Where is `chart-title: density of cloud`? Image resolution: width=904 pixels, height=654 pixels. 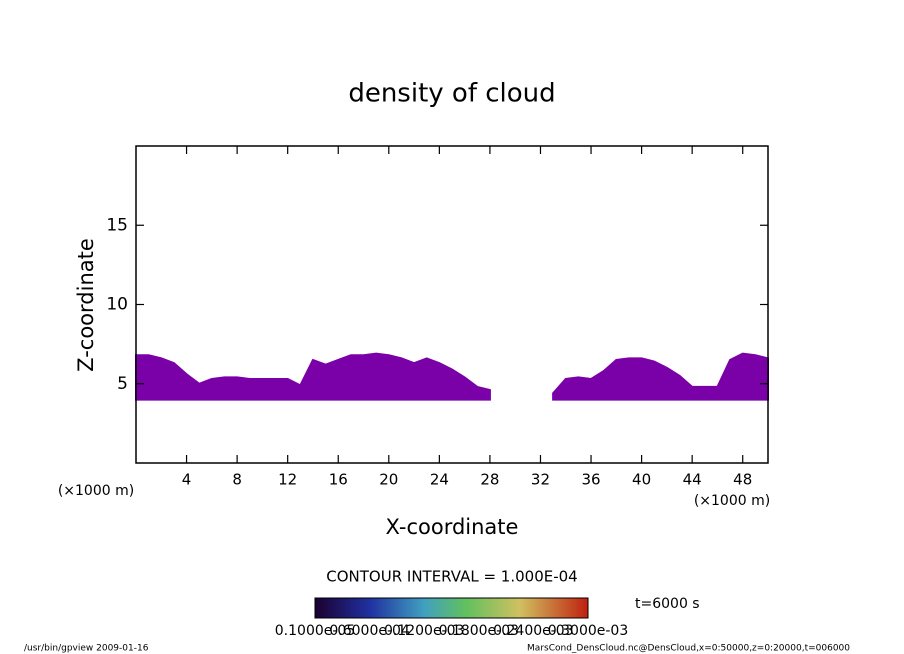 chart-title: density of cloud is located at coordinates (451, 94).